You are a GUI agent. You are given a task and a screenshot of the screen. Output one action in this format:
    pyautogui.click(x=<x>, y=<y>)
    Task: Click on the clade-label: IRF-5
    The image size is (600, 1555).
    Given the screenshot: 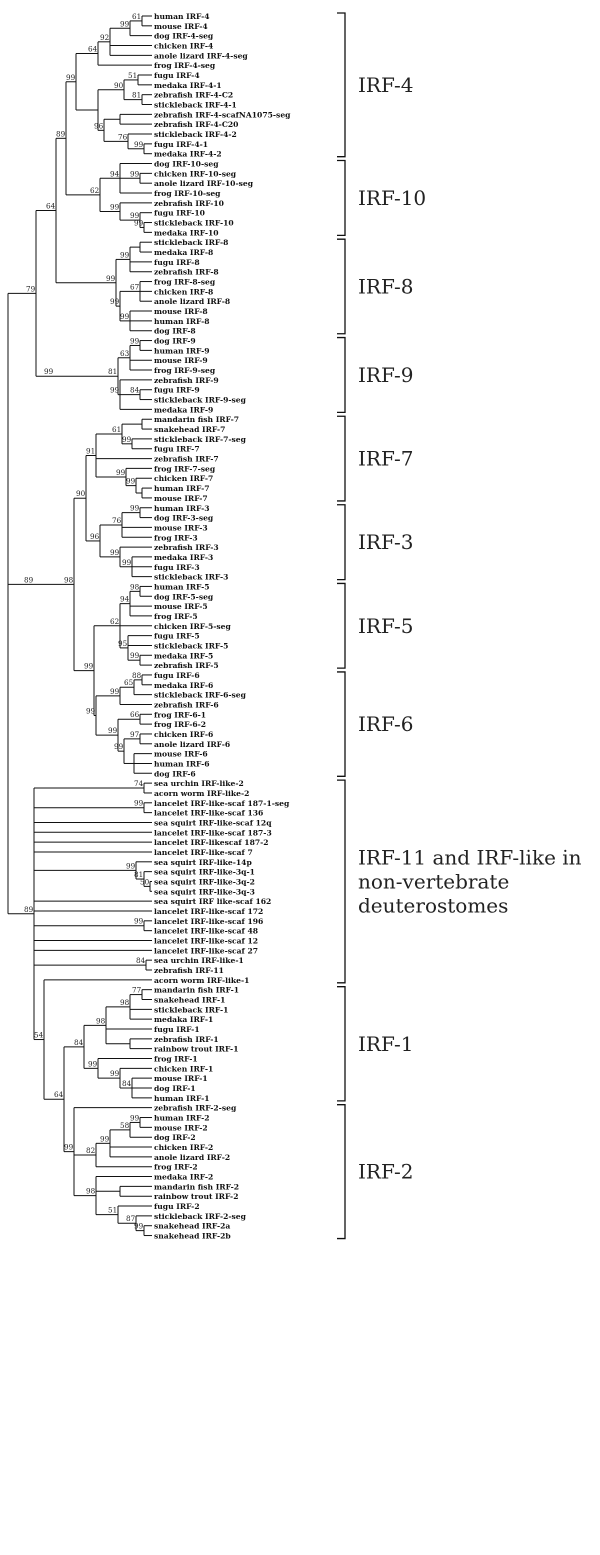 What is the action you would take?
    pyautogui.click(x=385, y=626)
    